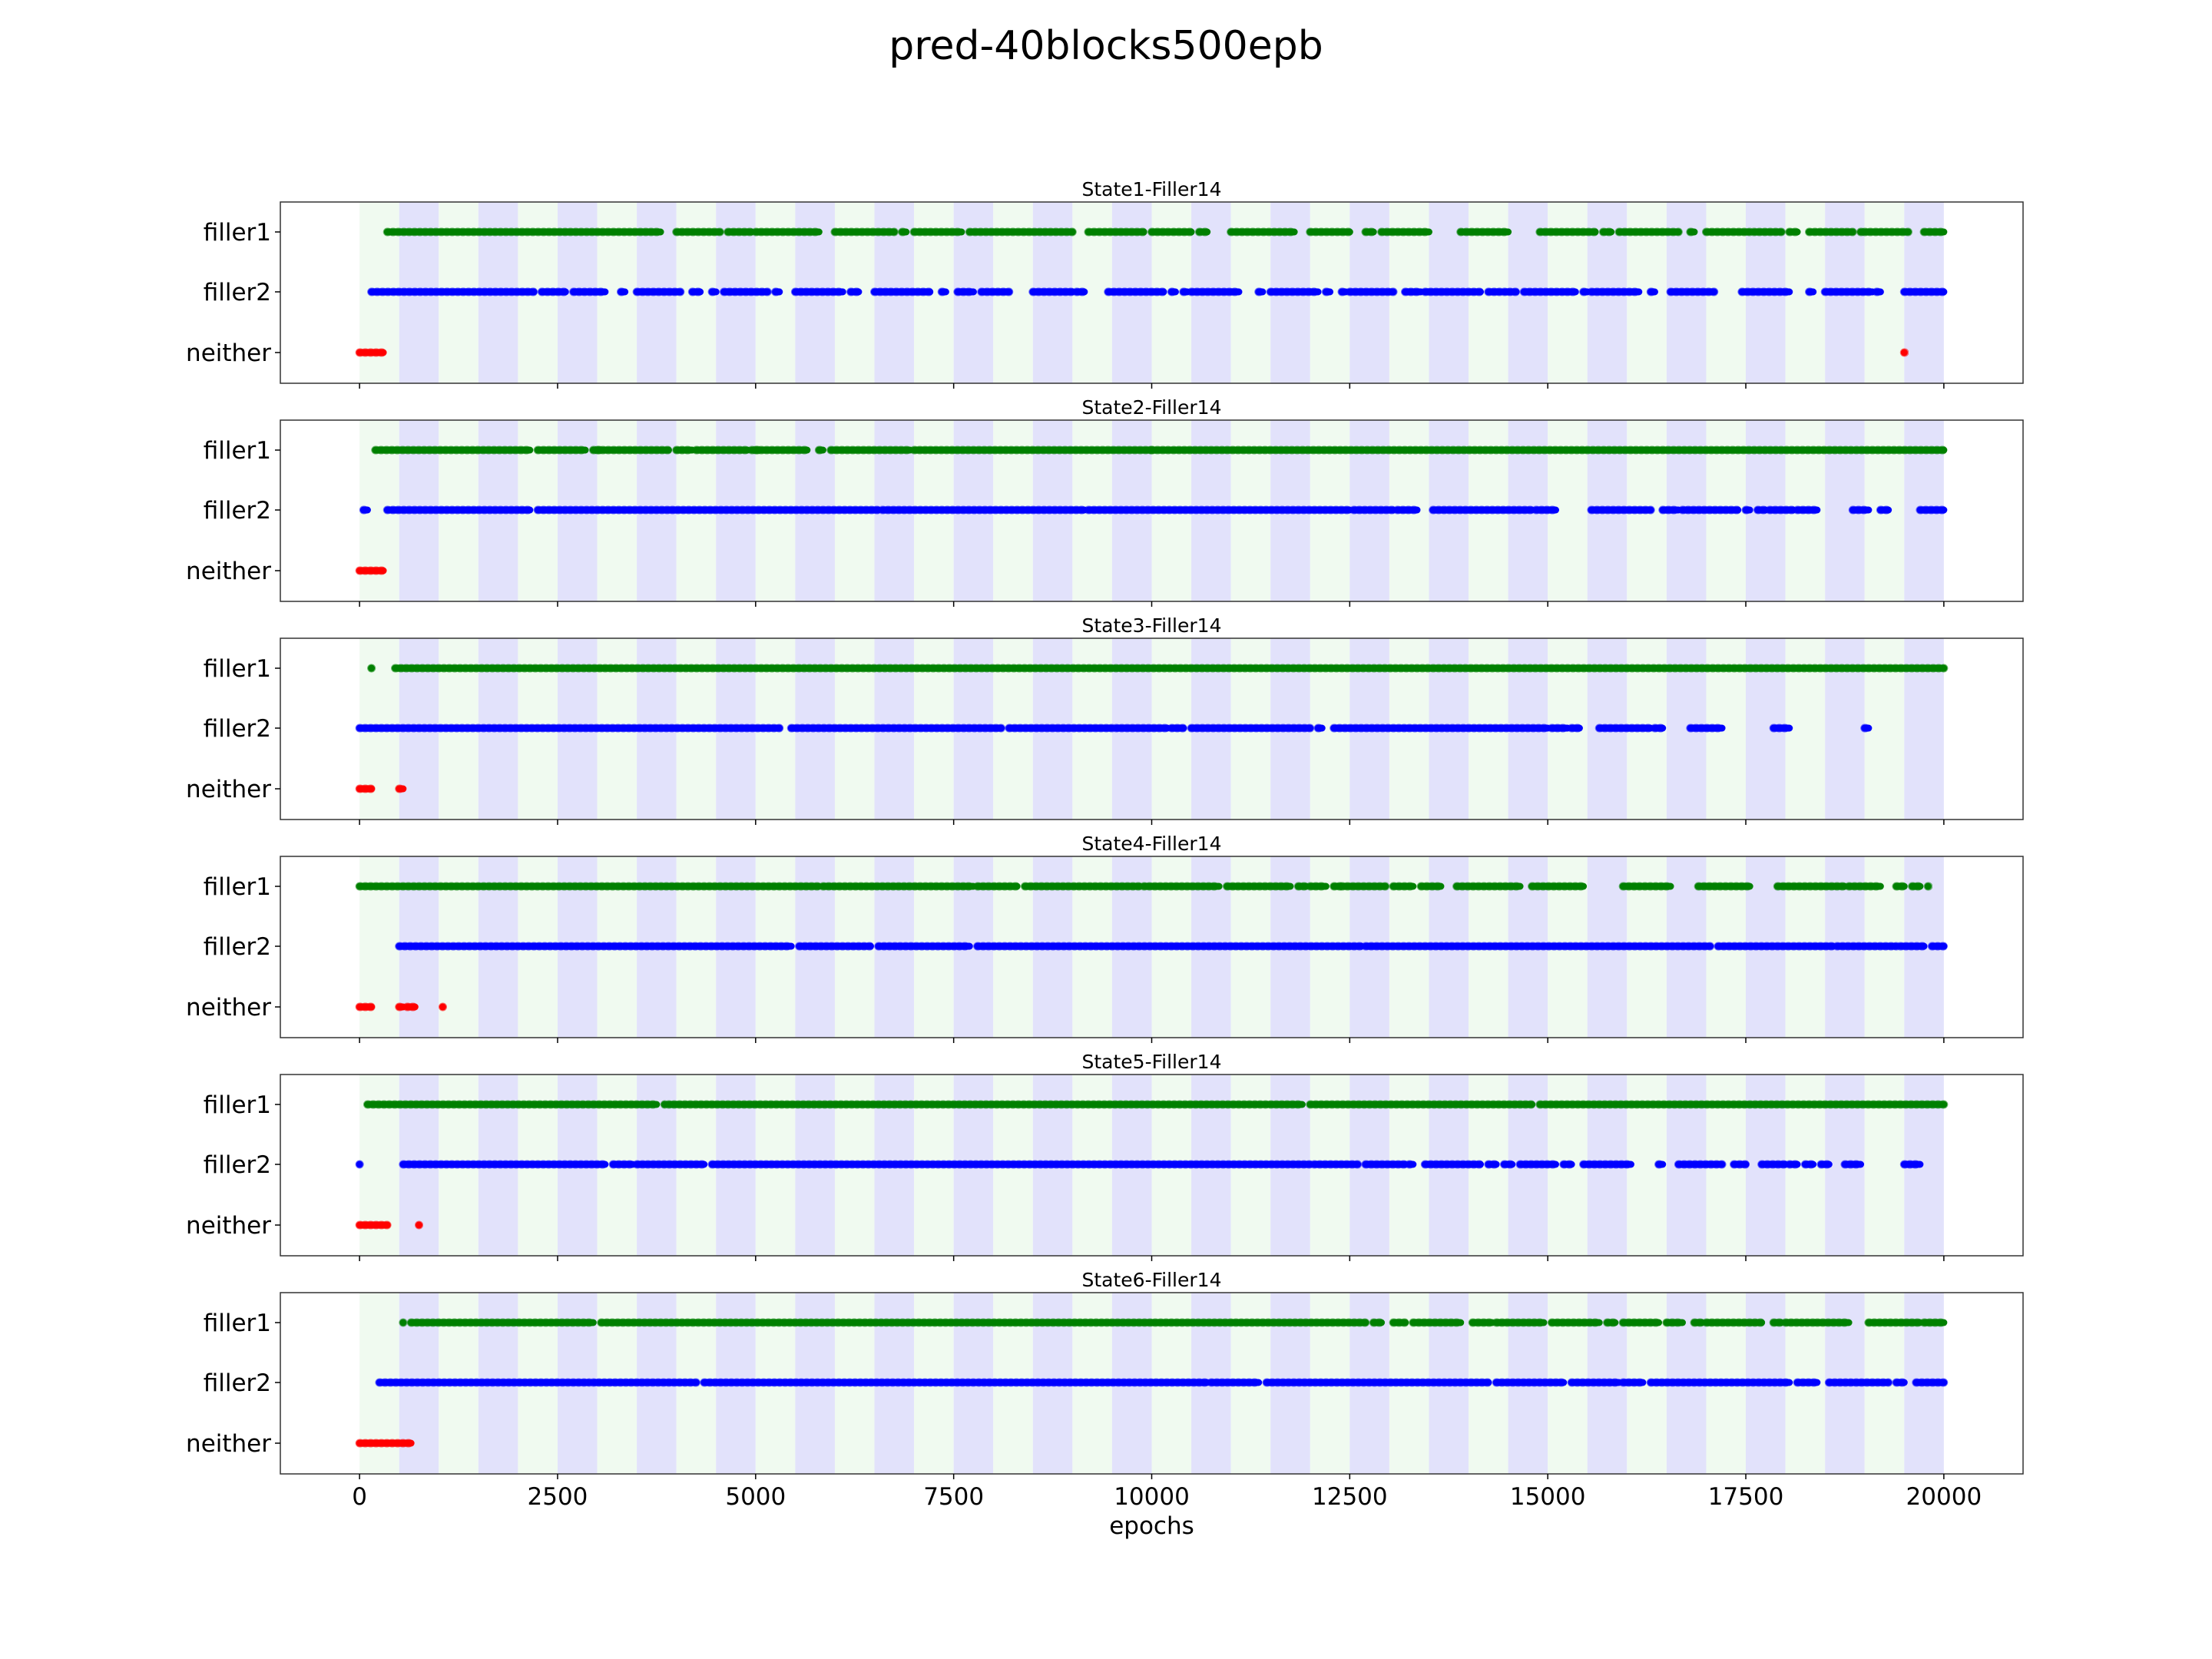  What do you see at coordinates (1151, 1526) in the screenshot?
I see `x-axis-label: epochs` at bounding box center [1151, 1526].